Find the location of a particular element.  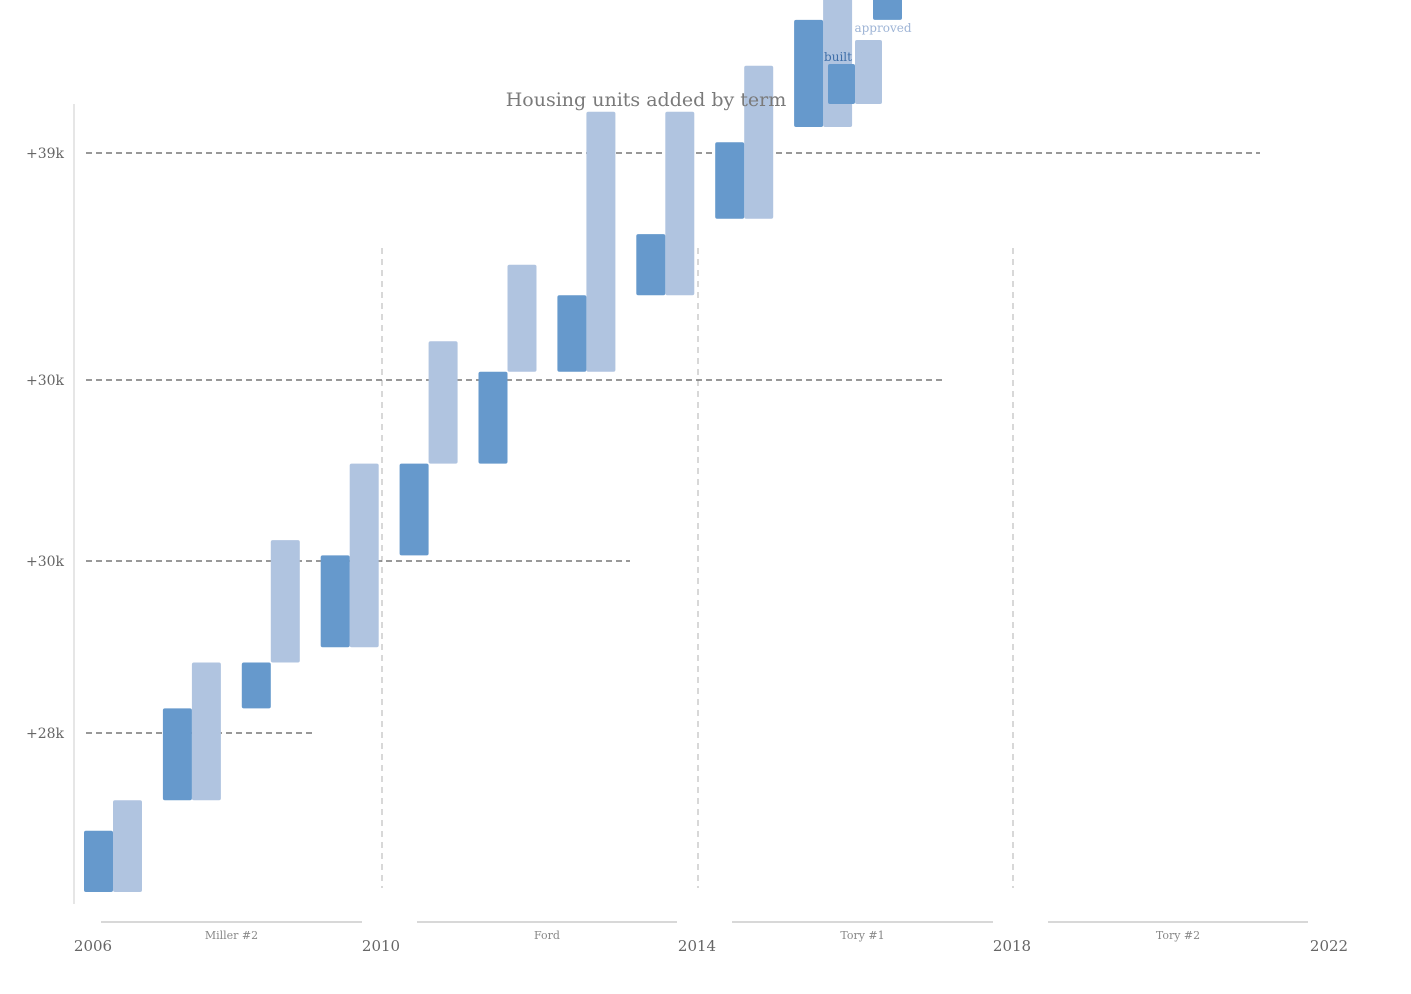

x-tick-label: 2014 is located at coordinates (697, 946).